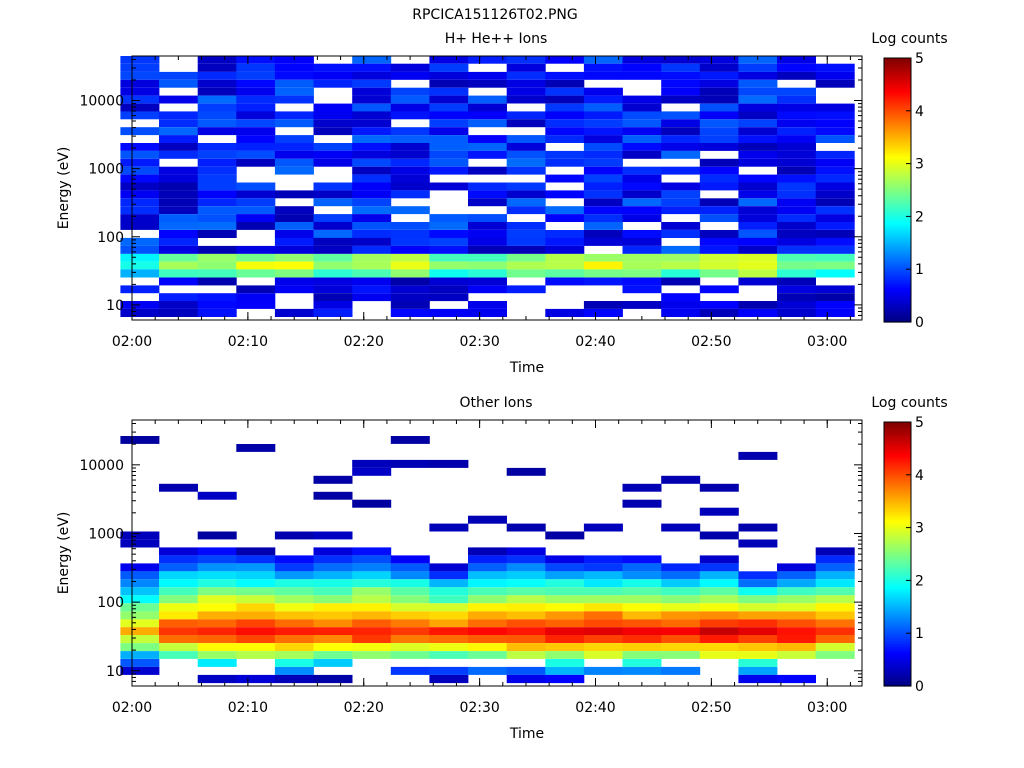 This screenshot has width=1024, height=768. I want to click on colorbar-tick-label: 5, so click(919, 423).